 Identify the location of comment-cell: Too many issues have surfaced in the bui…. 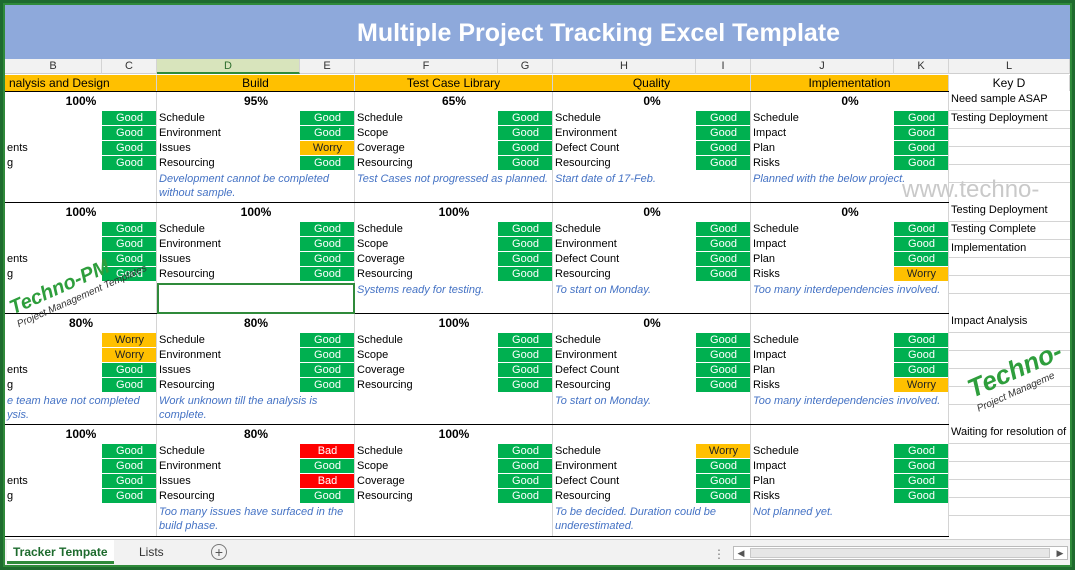
(251, 519).